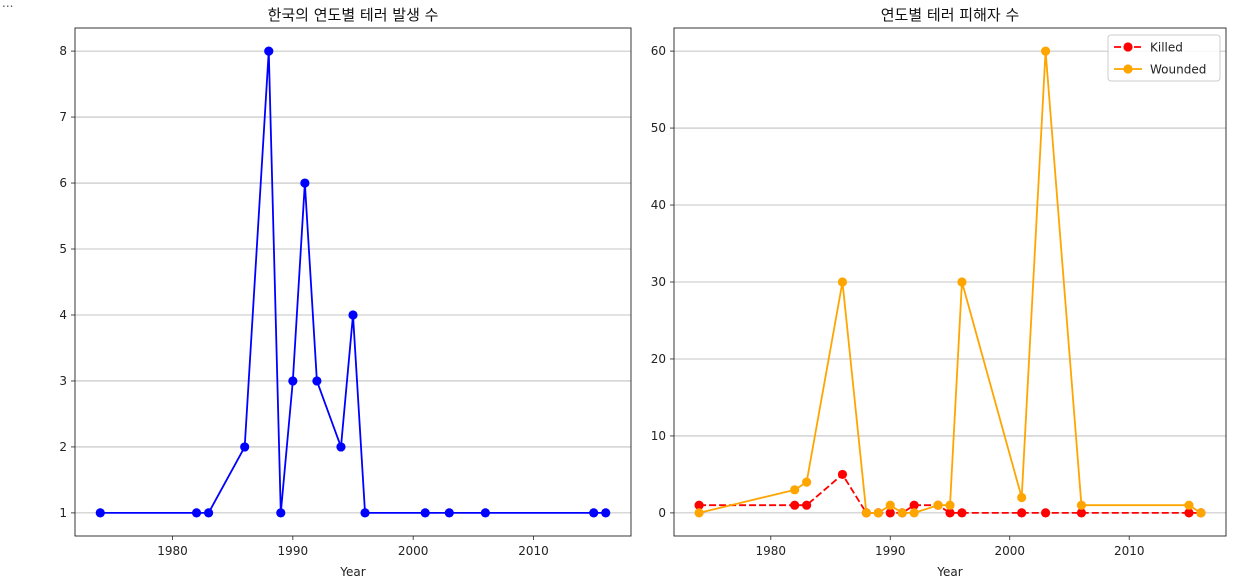 The width and height of the screenshot is (1247, 582). Describe the element at coordinates (658, 436) in the screenshot. I see `y-tick-label: 10` at that location.